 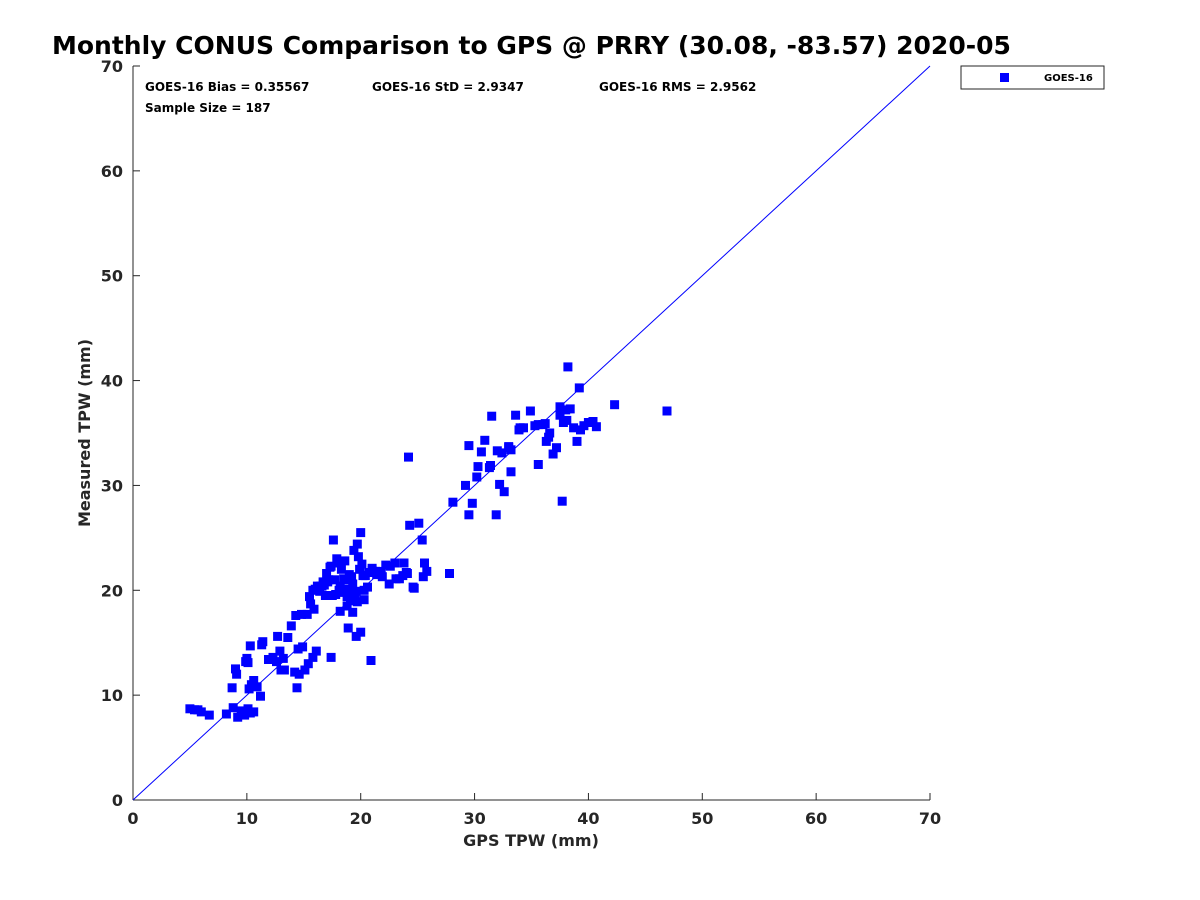 I want to click on x-tick-label: 10, so click(x=247, y=818).